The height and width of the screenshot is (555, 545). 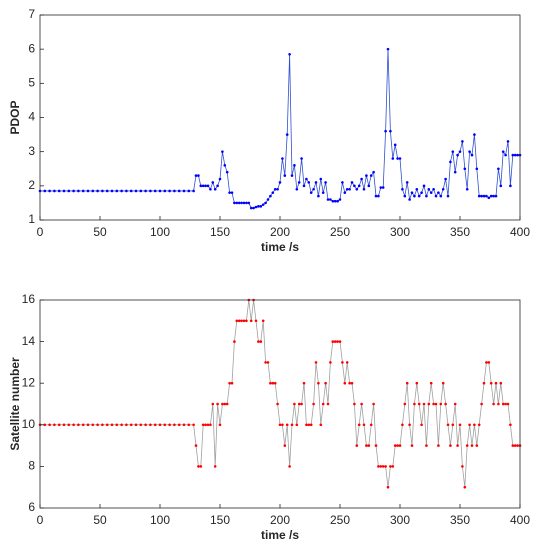 I want to click on y-tick-label: 5, so click(x=31, y=83).